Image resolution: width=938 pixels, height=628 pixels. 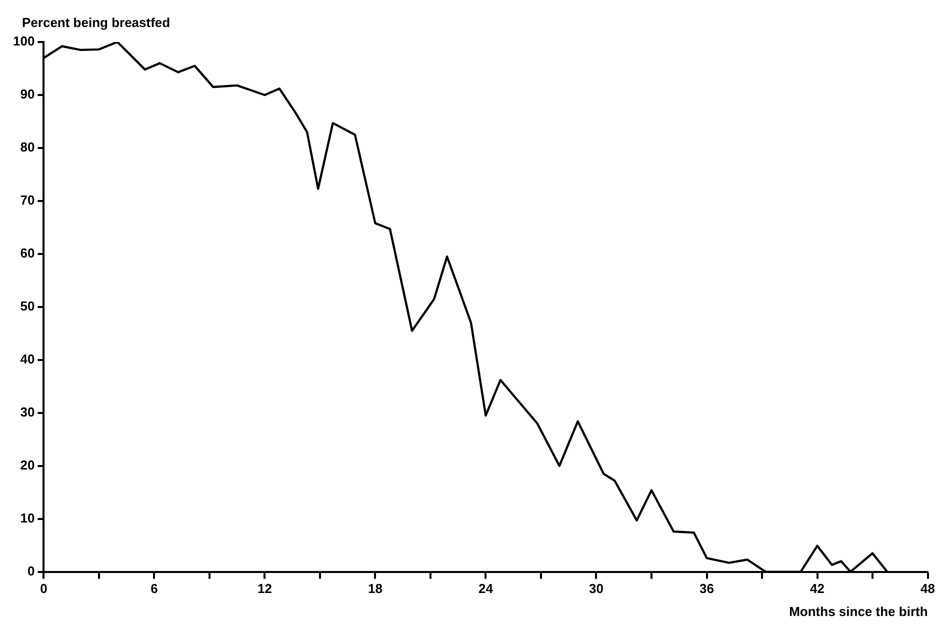 What do you see at coordinates (27, 306) in the screenshot?
I see `y-tick-label: 50` at bounding box center [27, 306].